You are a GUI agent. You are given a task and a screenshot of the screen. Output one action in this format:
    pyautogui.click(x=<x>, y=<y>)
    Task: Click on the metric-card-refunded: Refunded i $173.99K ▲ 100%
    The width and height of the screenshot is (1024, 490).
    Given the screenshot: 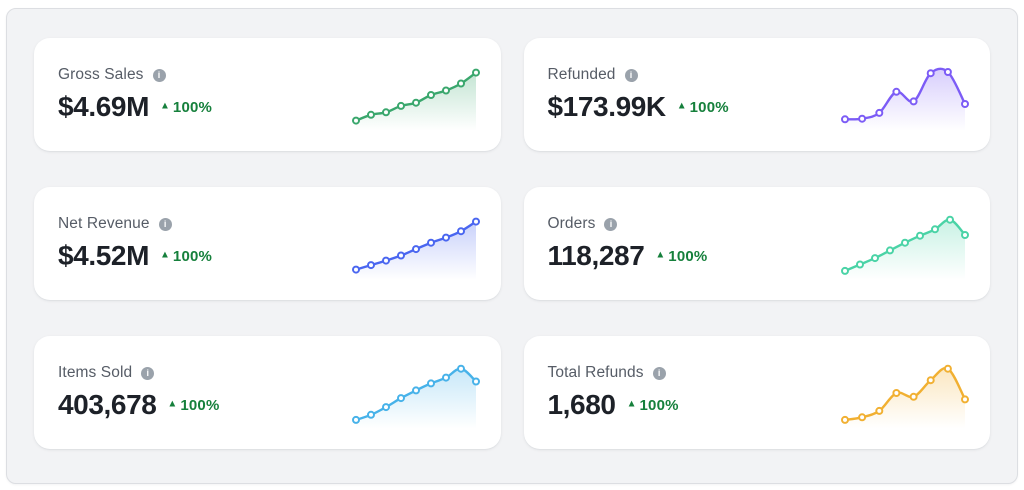 What is the action you would take?
    pyautogui.click(x=756, y=94)
    